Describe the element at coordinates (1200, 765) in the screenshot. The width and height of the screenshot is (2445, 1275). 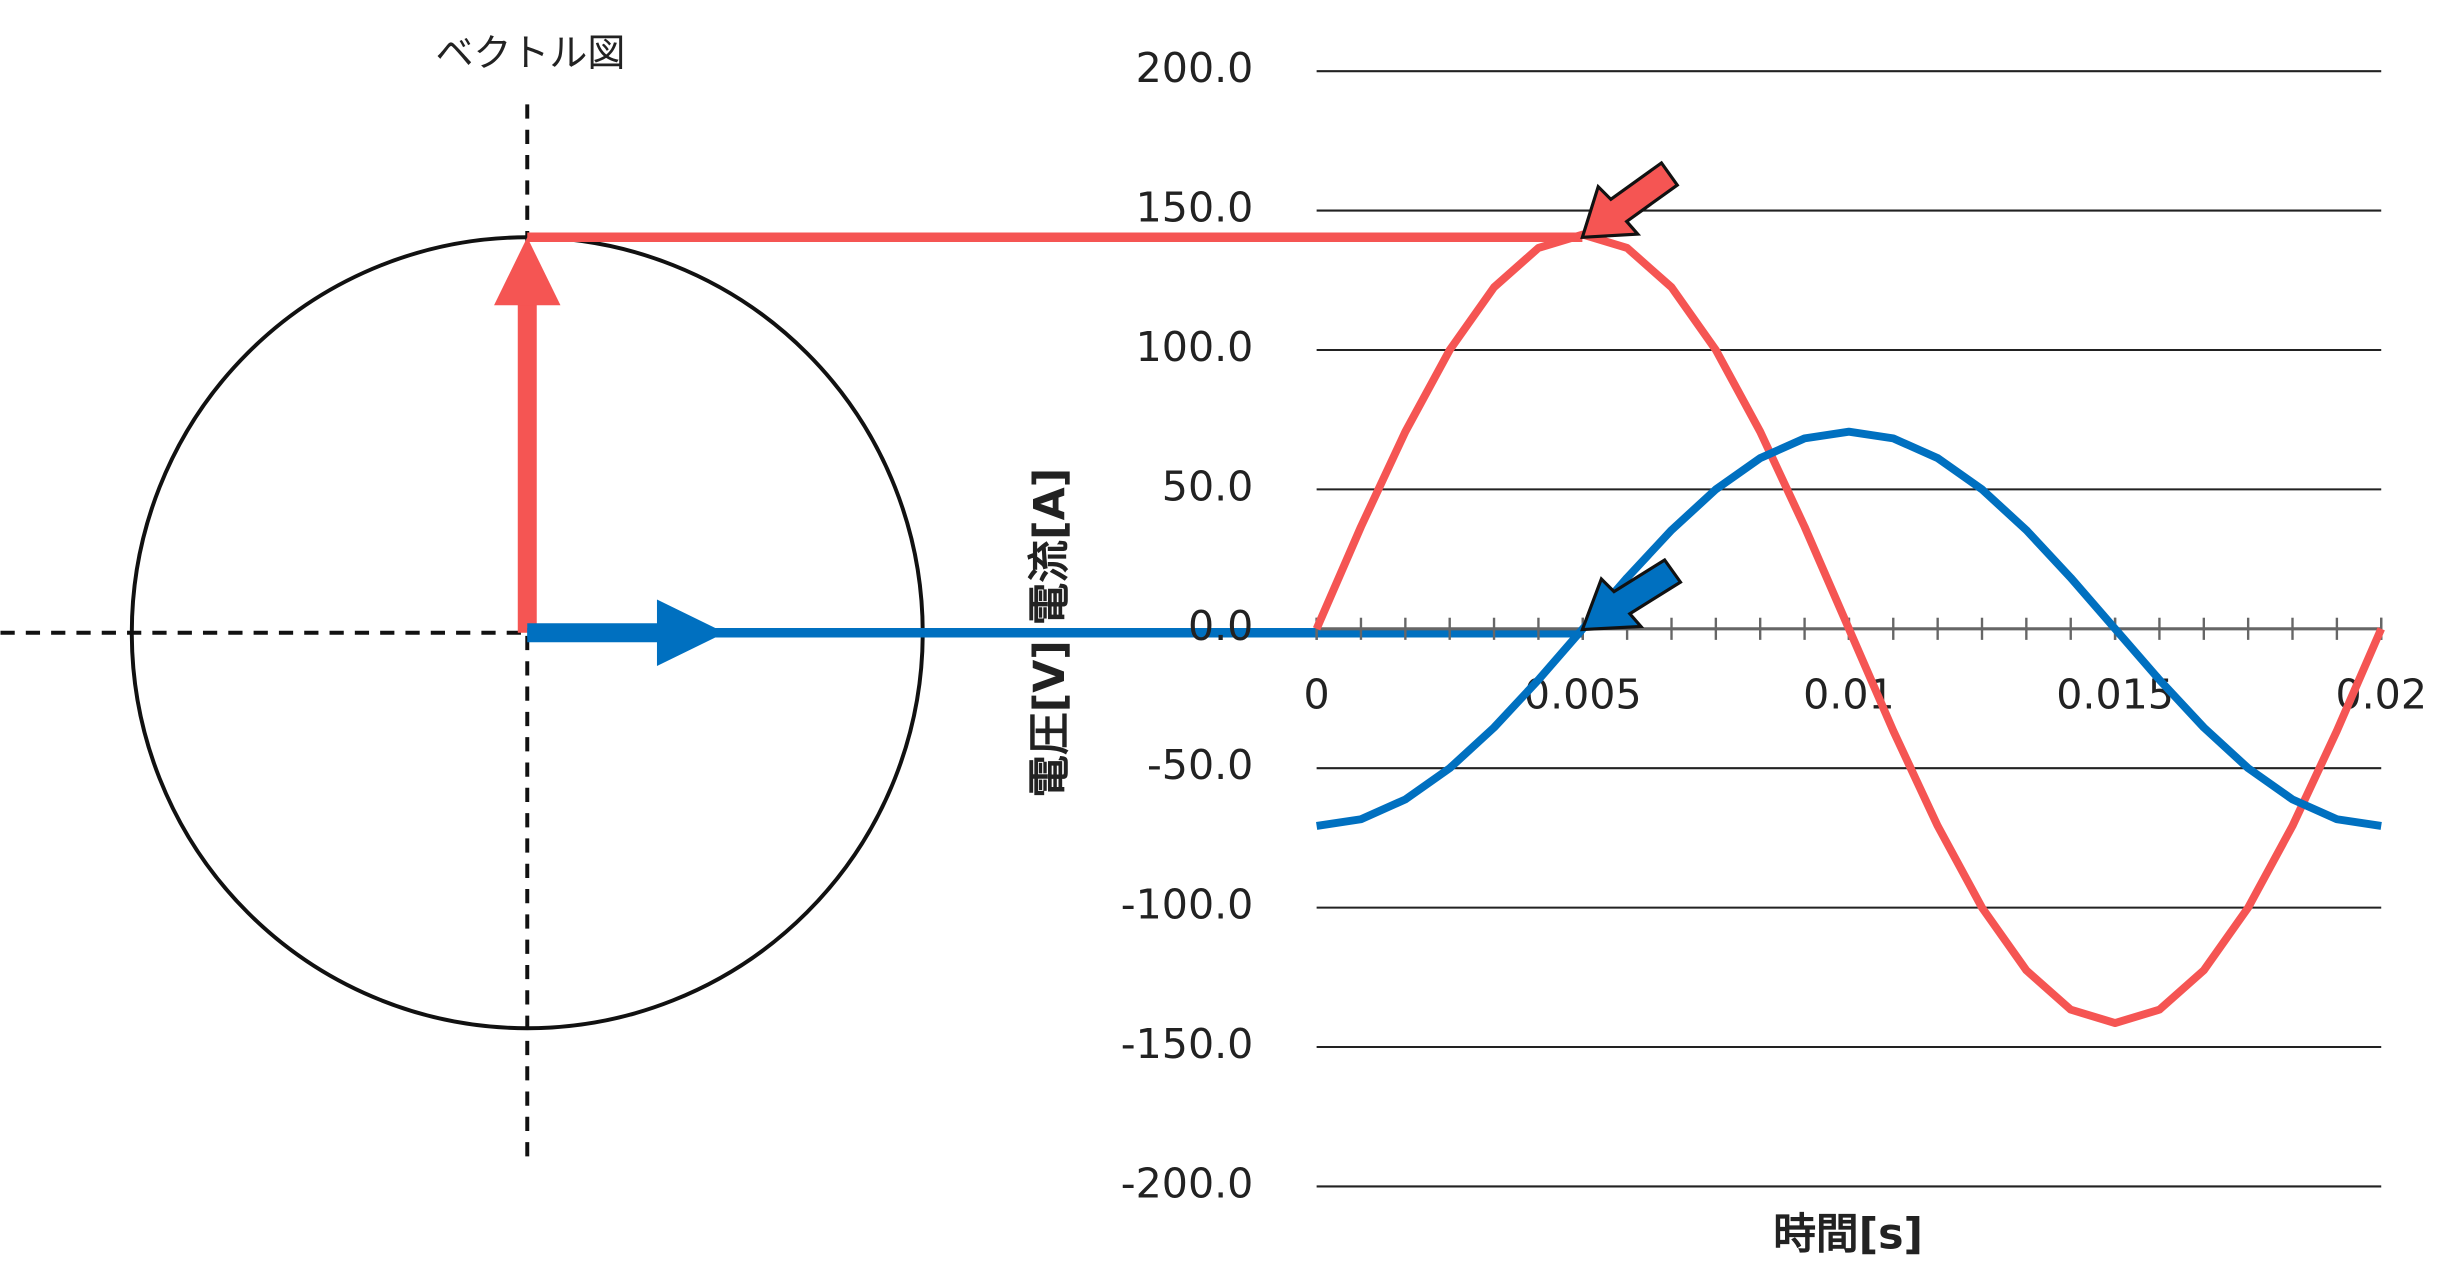
I see `y-tick-label: -50.0` at that location.